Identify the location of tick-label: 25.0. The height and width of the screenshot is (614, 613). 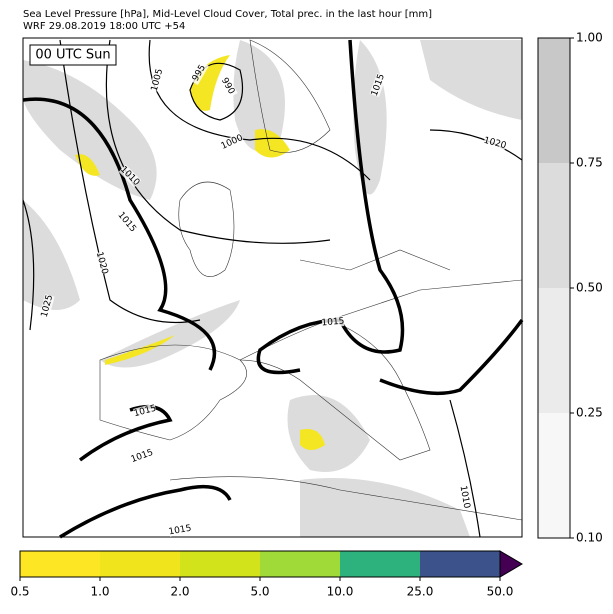
(420, 592).